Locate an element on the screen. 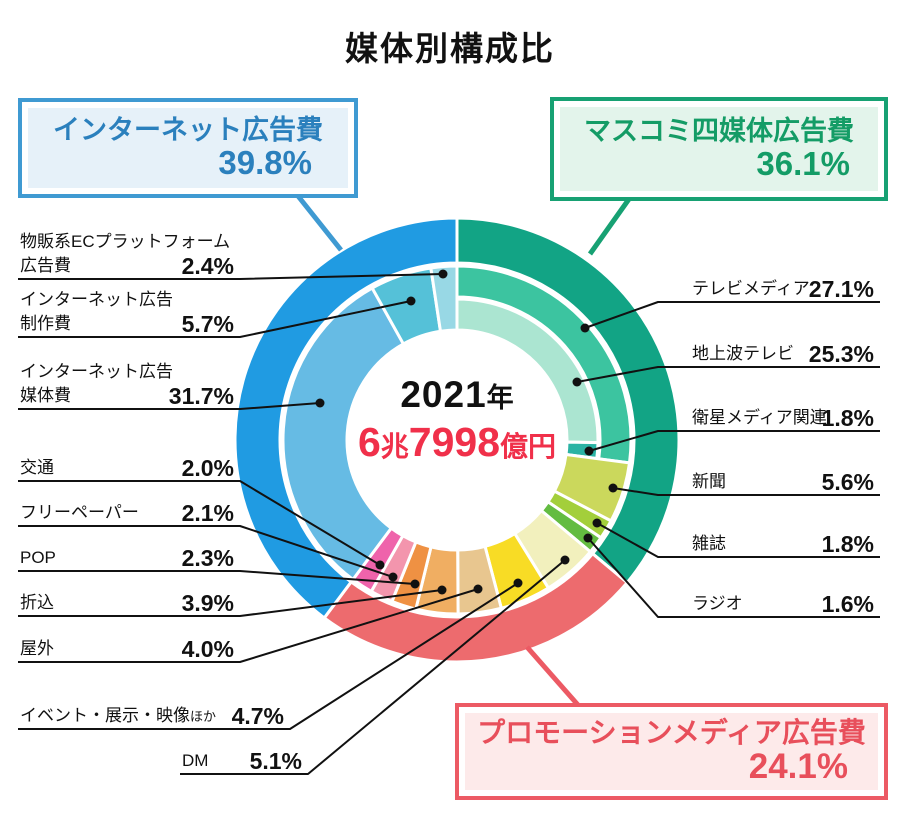 This screenshot has width=900, height=825. label-row-dm: DM 5.1% is located at coordinates (244, 761).